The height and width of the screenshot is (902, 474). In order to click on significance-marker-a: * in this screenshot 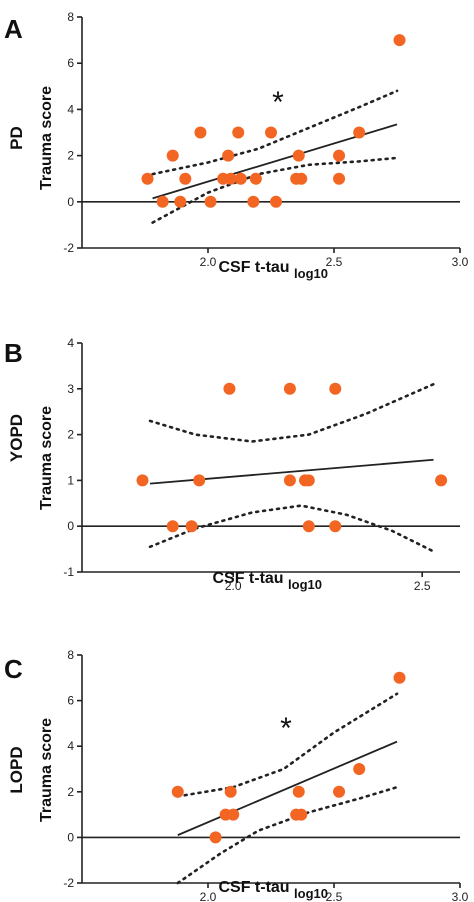, I will do `click(278, 102)`.